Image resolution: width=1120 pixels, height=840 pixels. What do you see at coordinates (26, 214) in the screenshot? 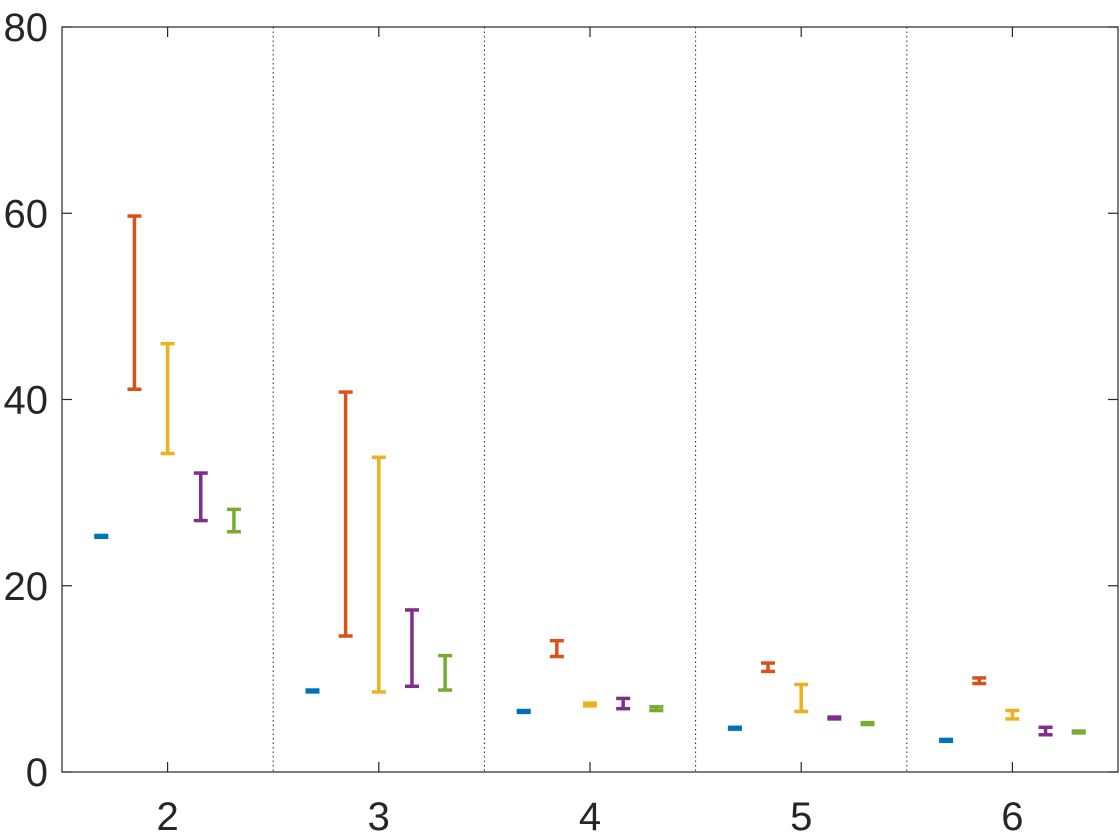
I see `y-tick-label: 60` at bounding box center [26, 214].